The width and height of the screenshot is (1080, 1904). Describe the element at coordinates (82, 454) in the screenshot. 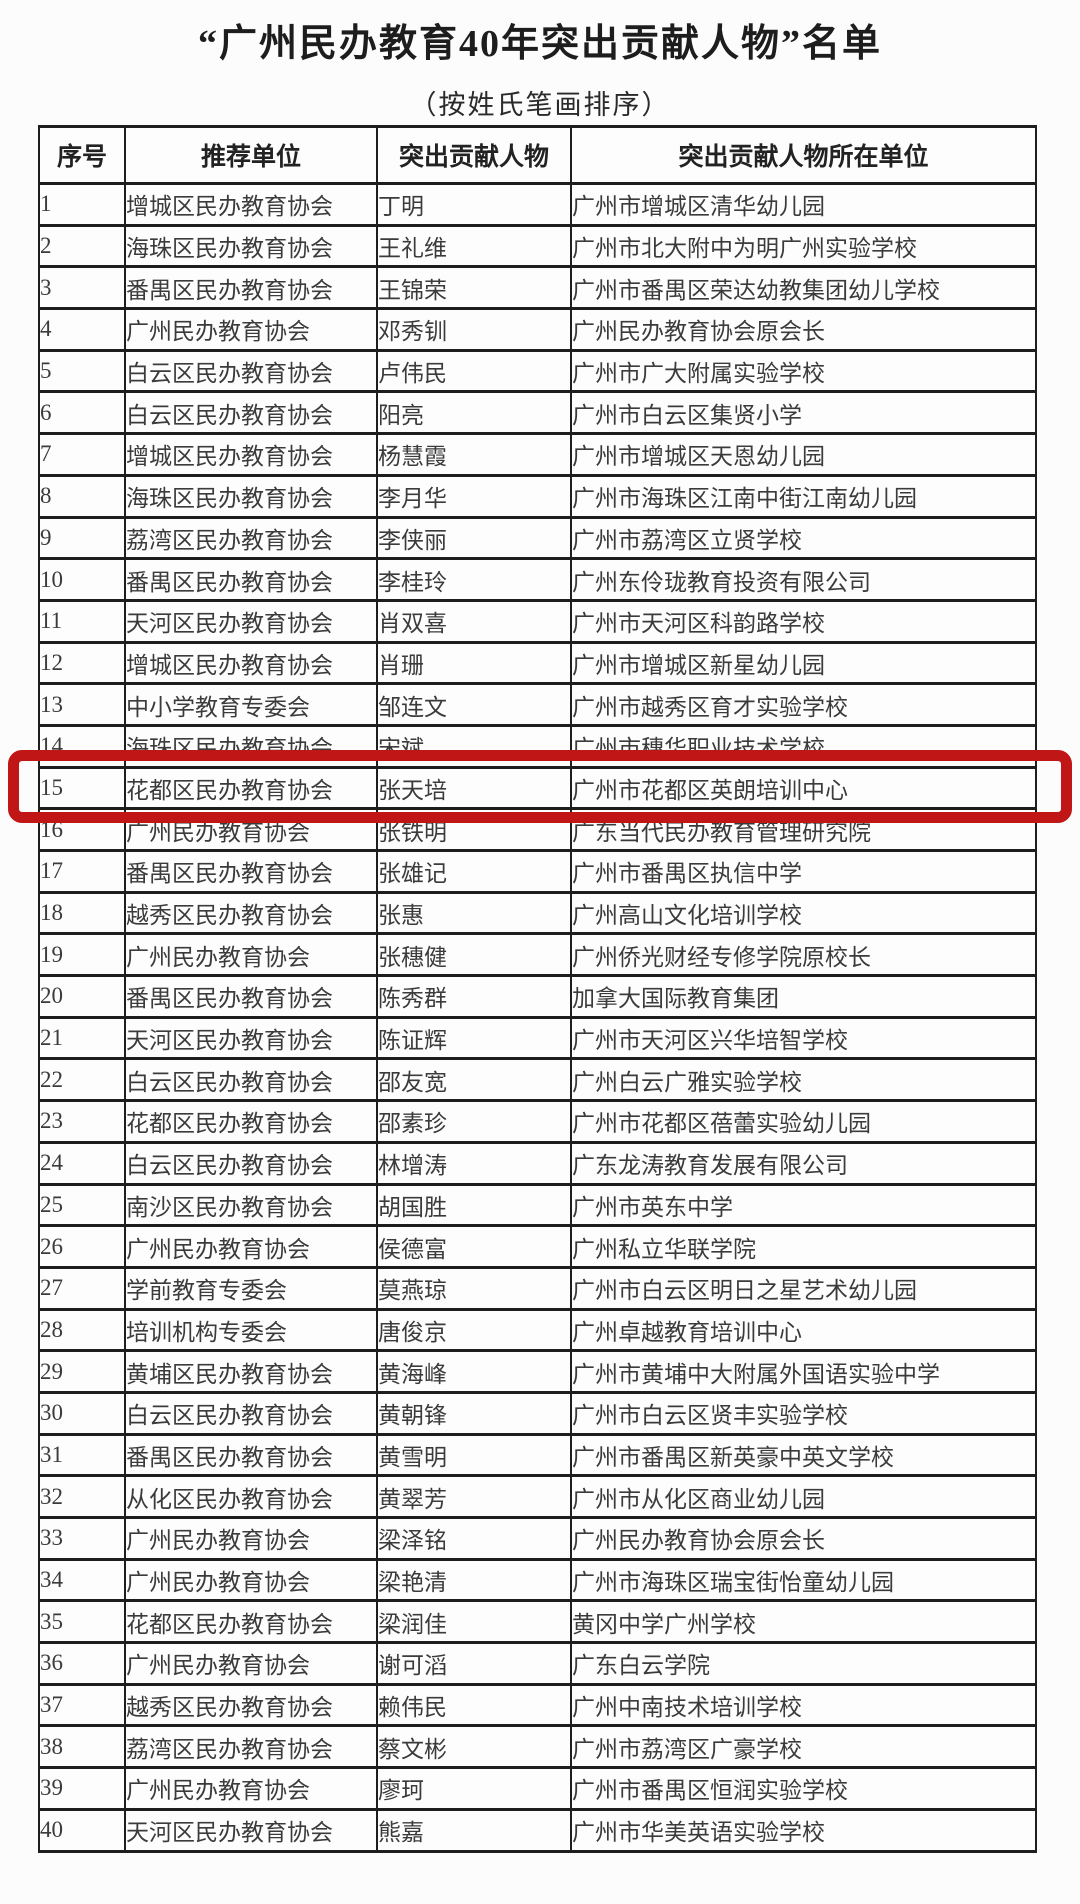

I see `cell-index: 7` at that location.